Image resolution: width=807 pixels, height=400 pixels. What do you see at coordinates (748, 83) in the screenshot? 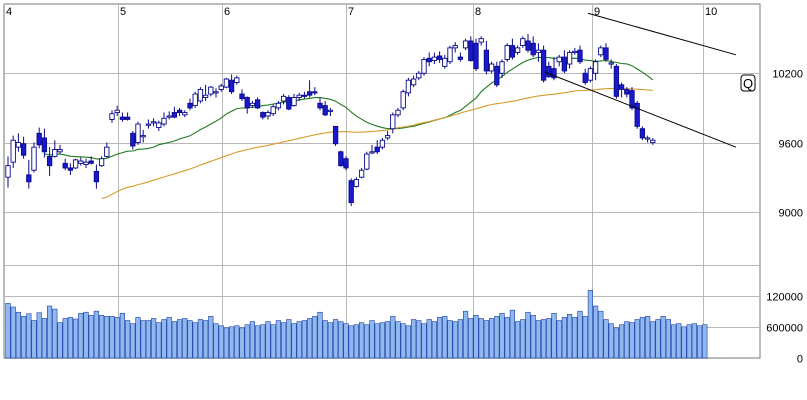
I see `annotation-marker: Q` at bounding box center [748, 83].